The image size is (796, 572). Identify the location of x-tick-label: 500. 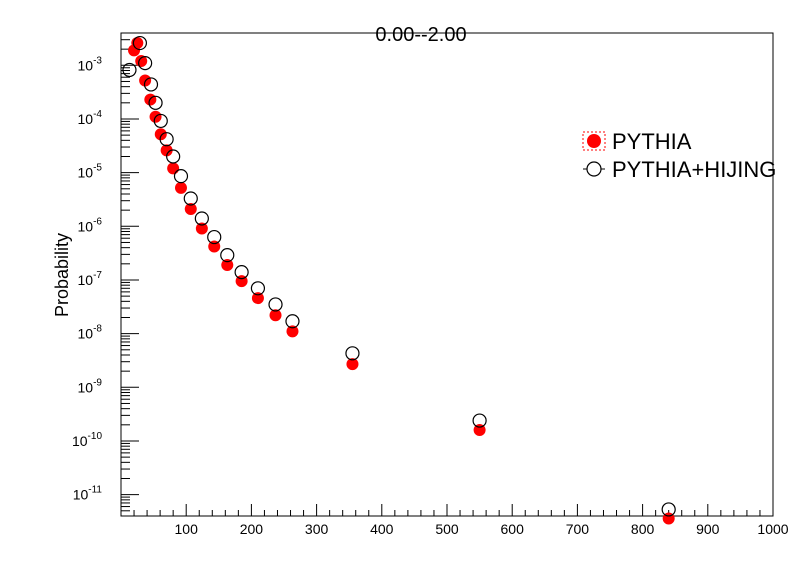
(447, 529).